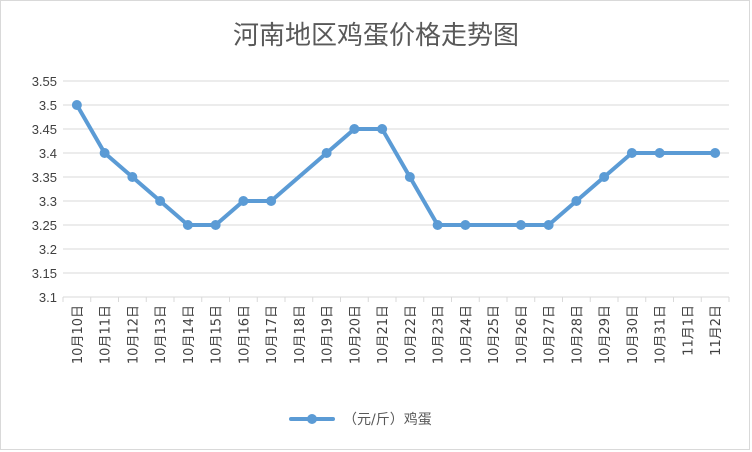 The height and width of the screenshot is (452, 752). I want to click on x-tick-label: 10月18日, so click(300, 334).